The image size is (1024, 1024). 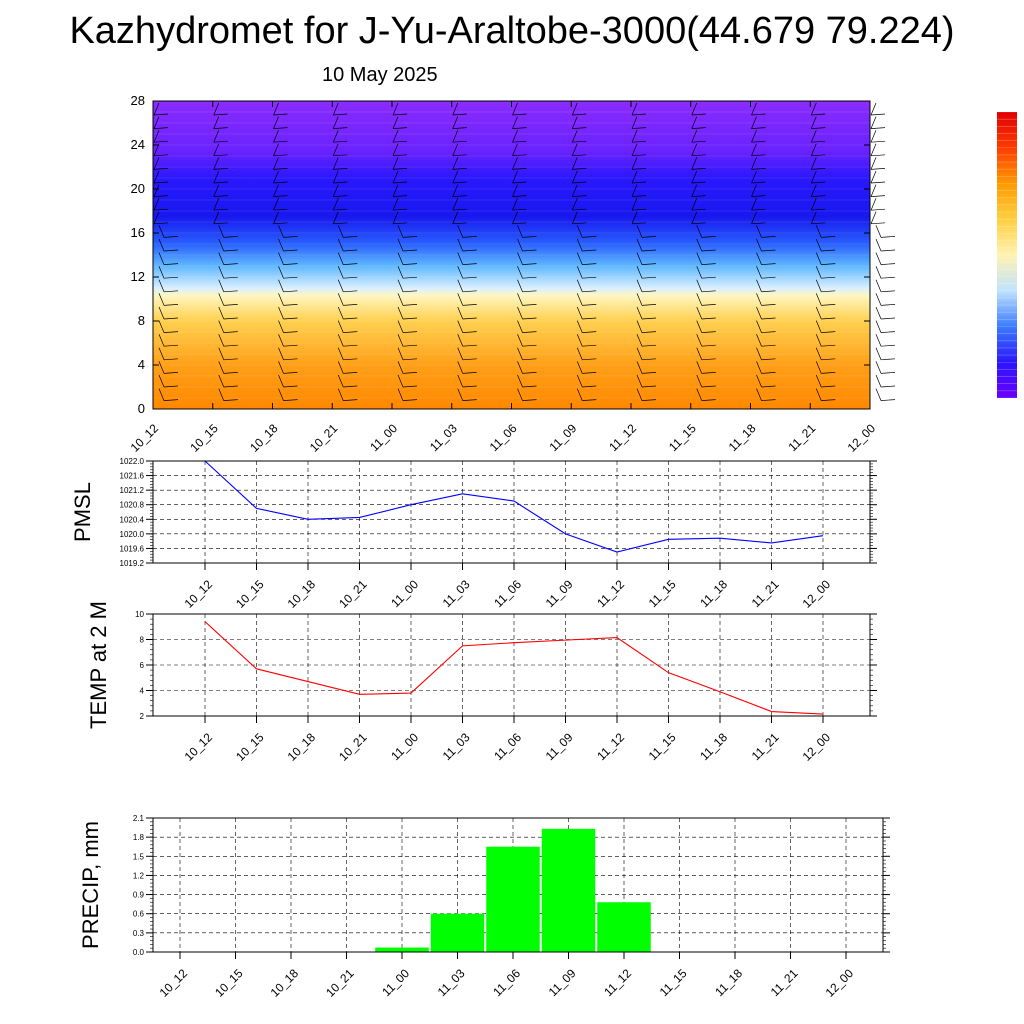 What do you see at coordinates (513, 899) in the screenshot?
I see `precip-bar` at bounding box center [513, 899].